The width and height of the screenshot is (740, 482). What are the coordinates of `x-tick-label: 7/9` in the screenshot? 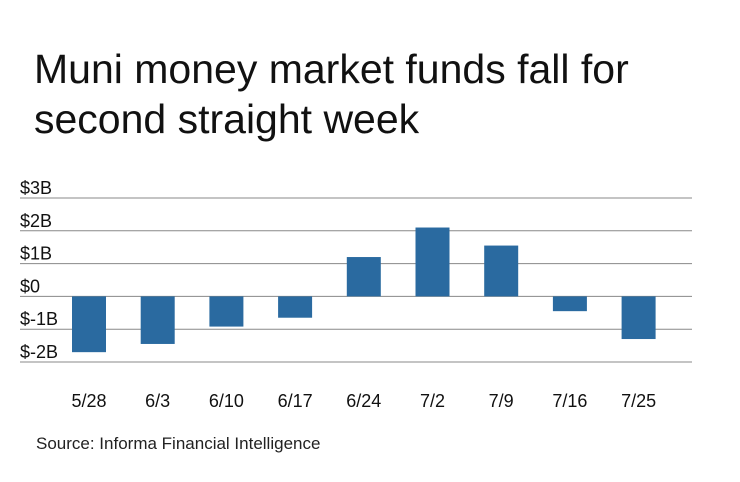 It's located at (501, 401).